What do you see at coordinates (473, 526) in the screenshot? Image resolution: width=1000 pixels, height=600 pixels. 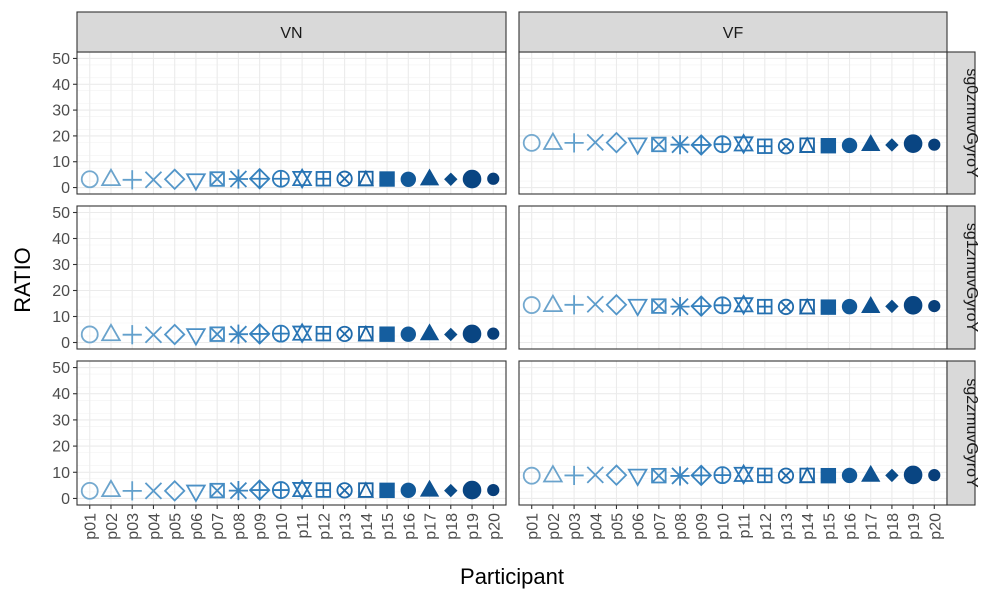 I see `x-tick-label: p19` at bounding box center [473, 526].